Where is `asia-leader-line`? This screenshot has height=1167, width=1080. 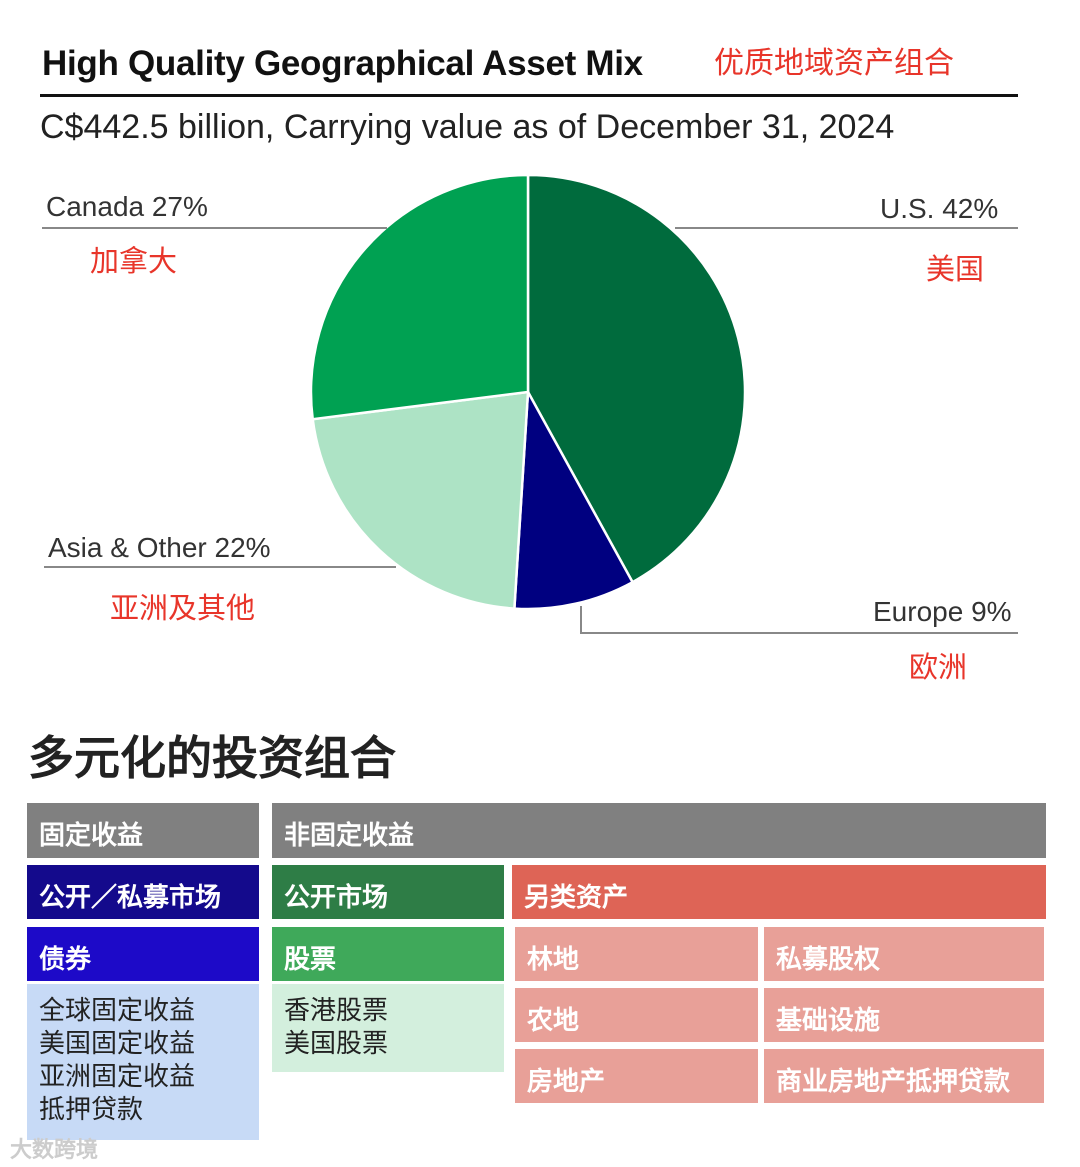
asia-leader-line is located at coordinates (220, 567).